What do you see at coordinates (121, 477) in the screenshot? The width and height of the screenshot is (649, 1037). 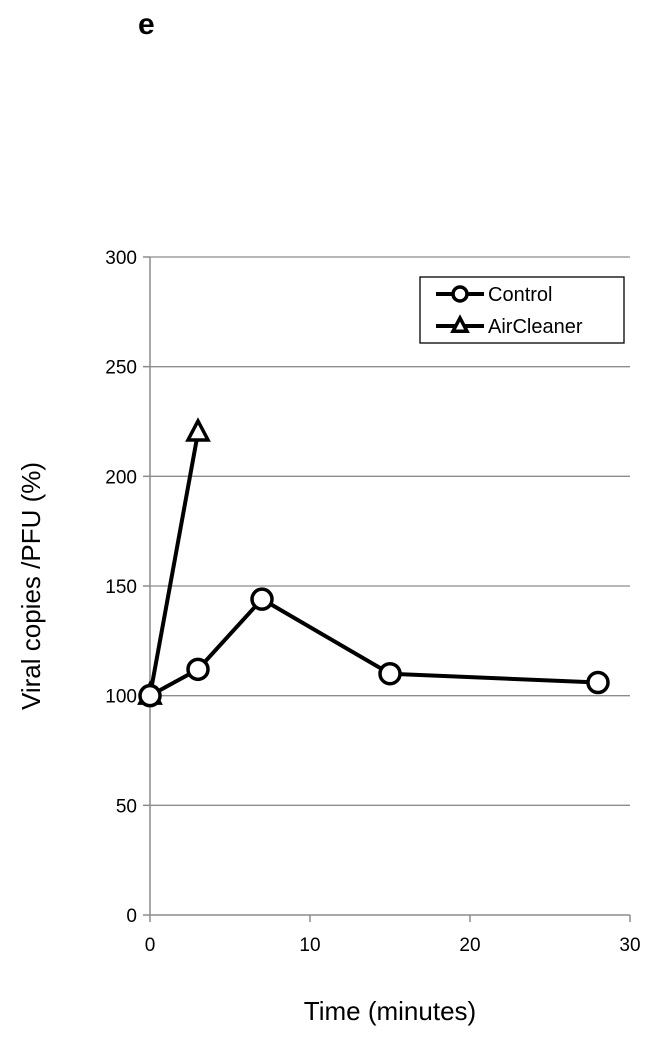 I see `y-tick-label-200: 200` at bounding box center [121, 477].